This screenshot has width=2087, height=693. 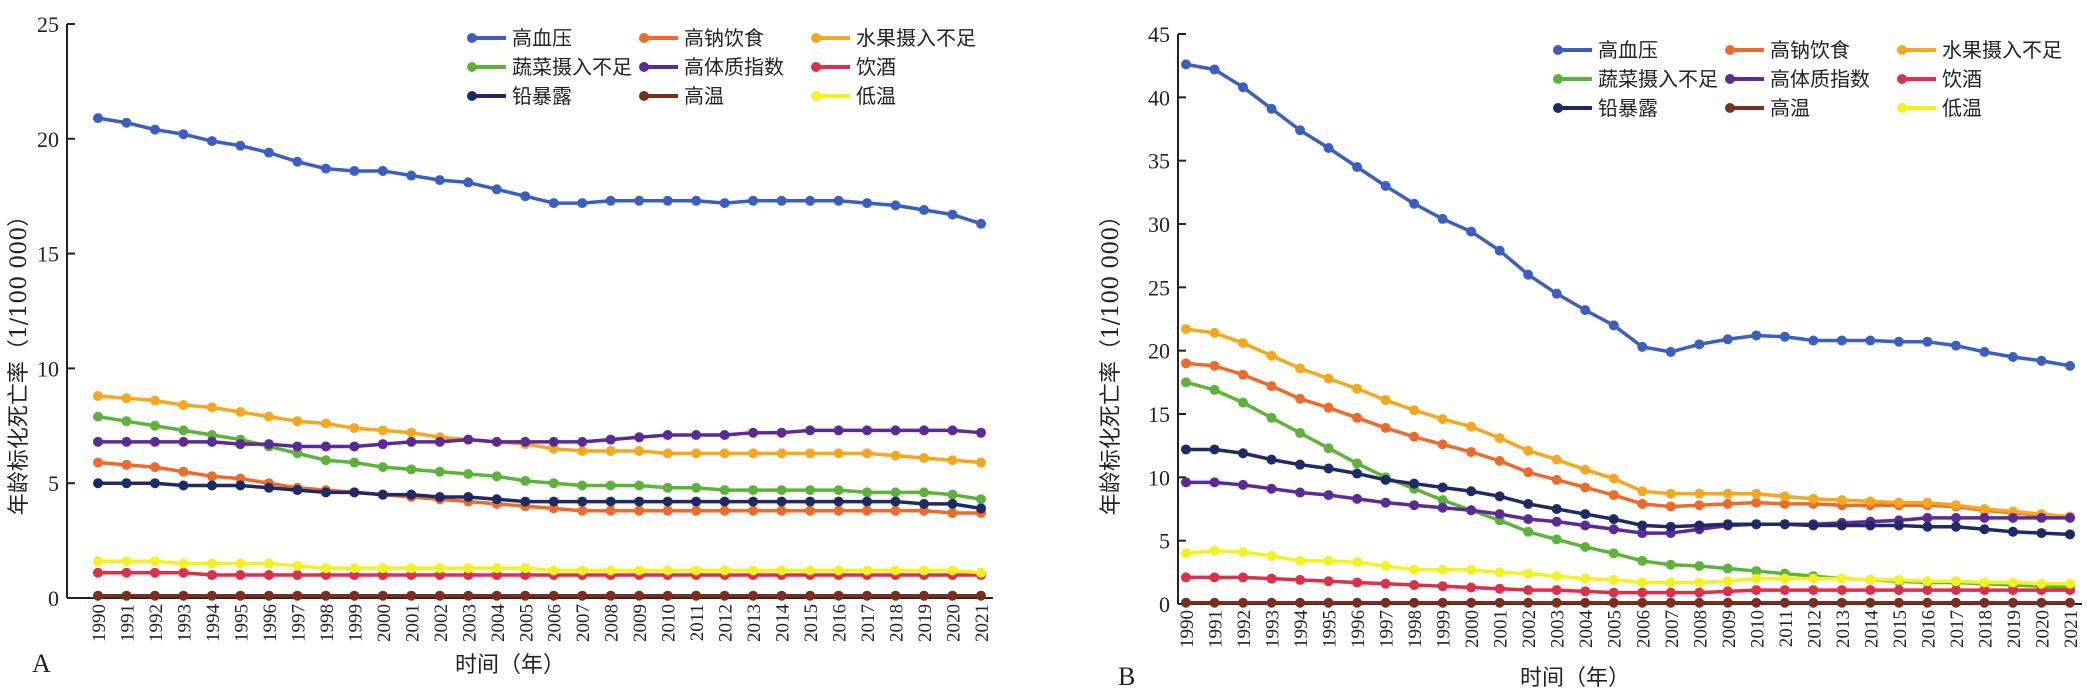 What do you see at coordinates (48, 139) in the screenshot?
I see `y-tick-label: 20` at bounding box center [48, 139].